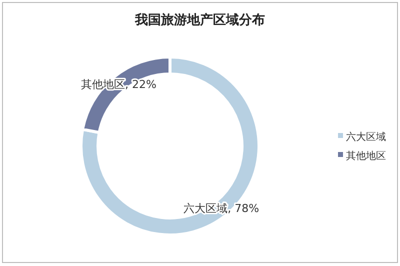 This screenshot has height=266, width=400. Describe the element at coordinates (222, 209) in the screenshot. I see `data-label: 六大区域, 78%` at that location.